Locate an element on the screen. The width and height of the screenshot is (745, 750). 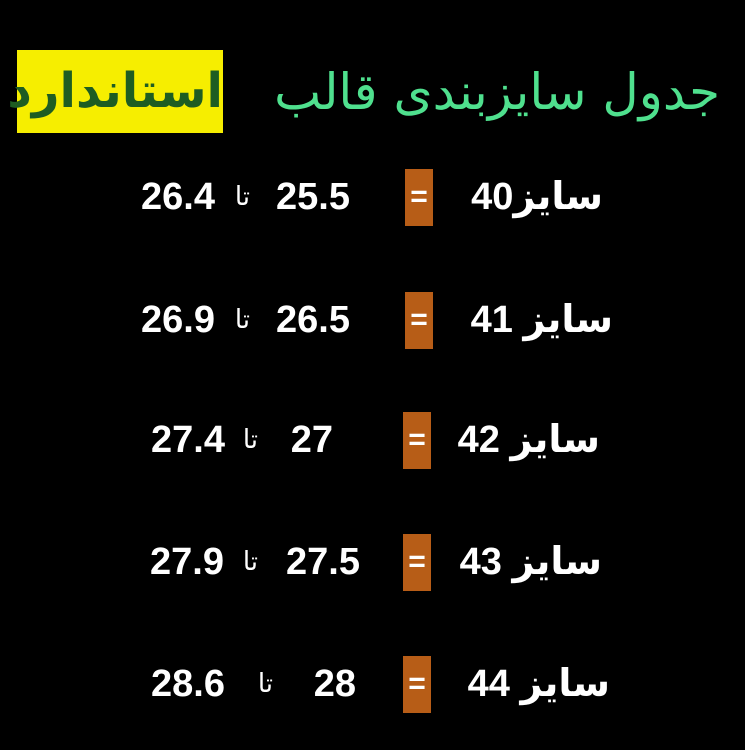
range-from: 28 is located at coordinates (334, 684).